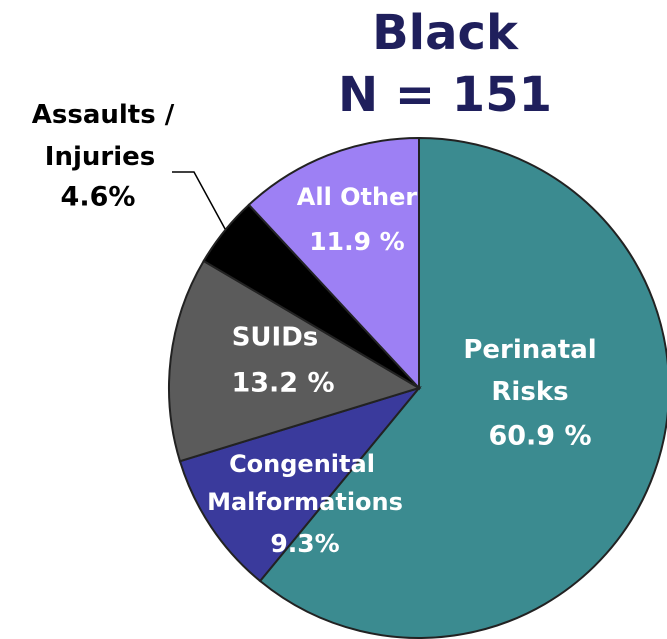  Describe the element at coordinates (305, 502) in the screenshot. I see `slice-label-line: Malformations` at that location.